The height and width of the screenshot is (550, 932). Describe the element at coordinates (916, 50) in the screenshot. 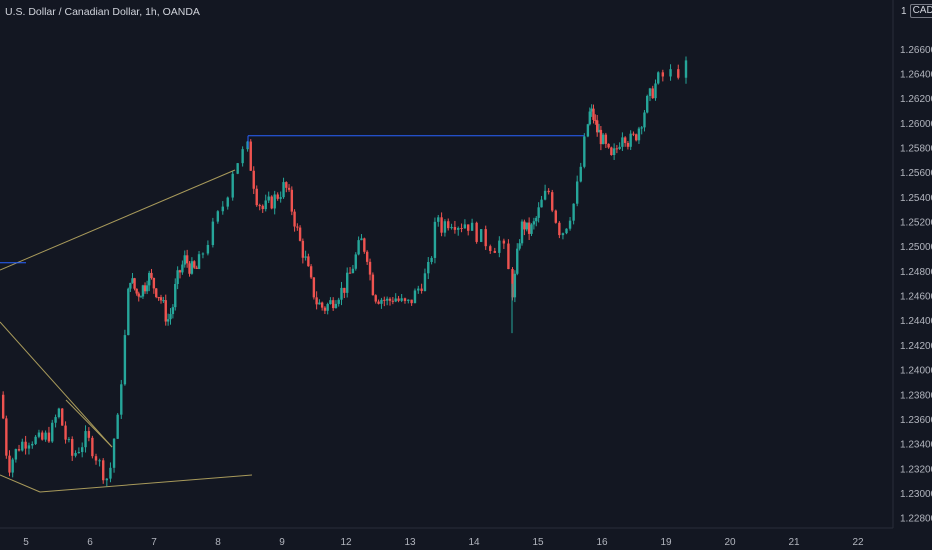

I see `y-tick-label: 1.26600` at that location.